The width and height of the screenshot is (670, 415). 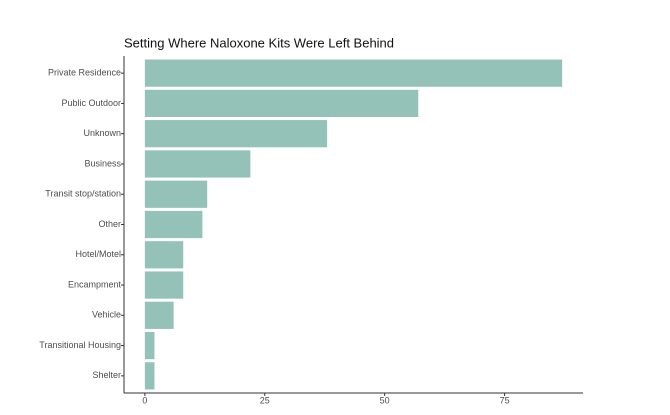 I want to click on x-tick-label: 50, so click(x=385, y=400).